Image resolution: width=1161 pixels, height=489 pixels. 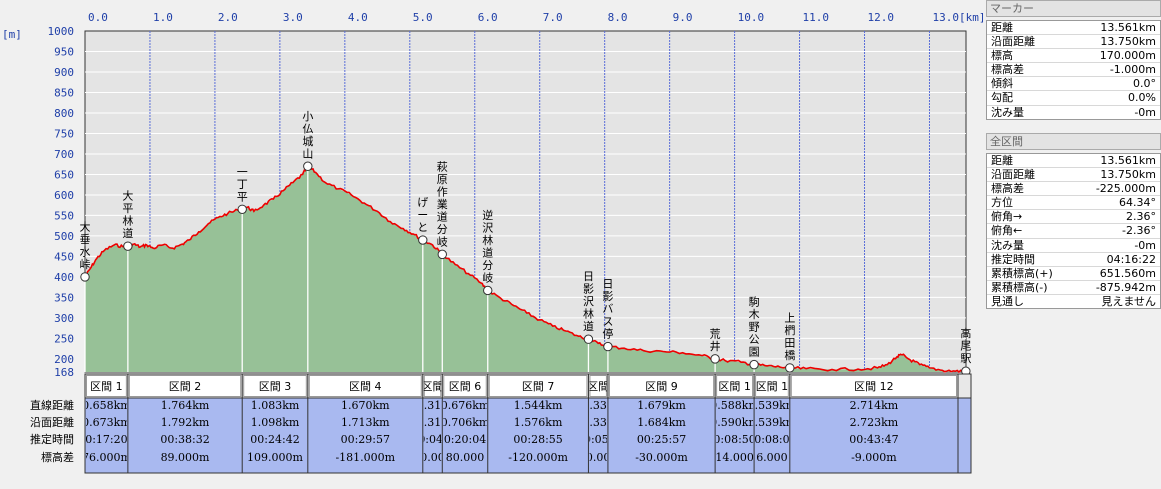 What do you see at coordinates (274, 439) in the screenshot?
I see `segment-value: 00:24:42` at bounding box center [274, 439].